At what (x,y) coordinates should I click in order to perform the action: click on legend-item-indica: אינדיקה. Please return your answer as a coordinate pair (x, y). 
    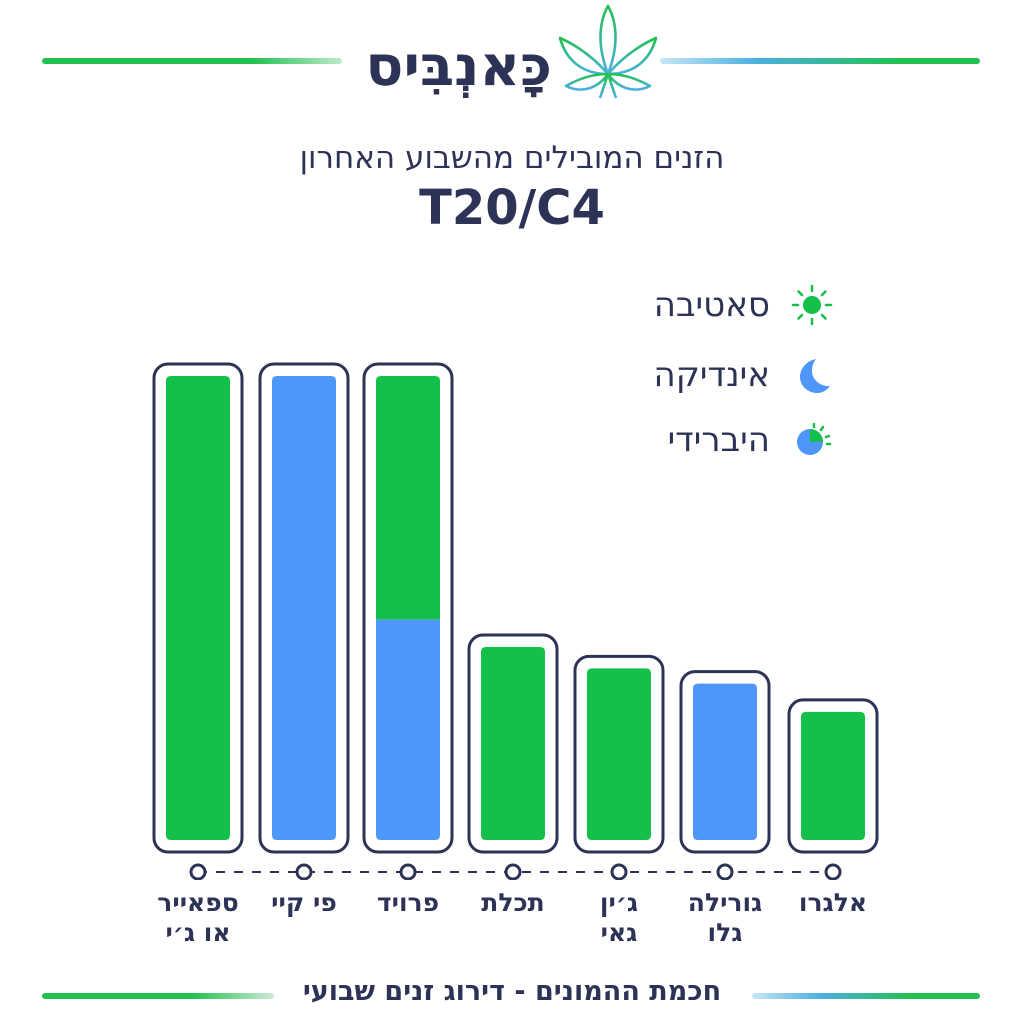
    Looking at the image, I should click on (720, 375).